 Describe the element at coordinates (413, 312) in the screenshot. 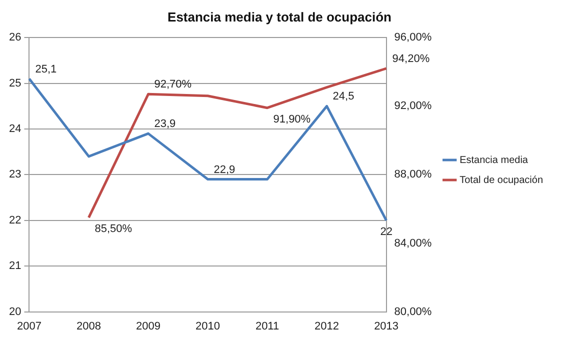

I see `y2-tick-label: 80,00%` at that location.